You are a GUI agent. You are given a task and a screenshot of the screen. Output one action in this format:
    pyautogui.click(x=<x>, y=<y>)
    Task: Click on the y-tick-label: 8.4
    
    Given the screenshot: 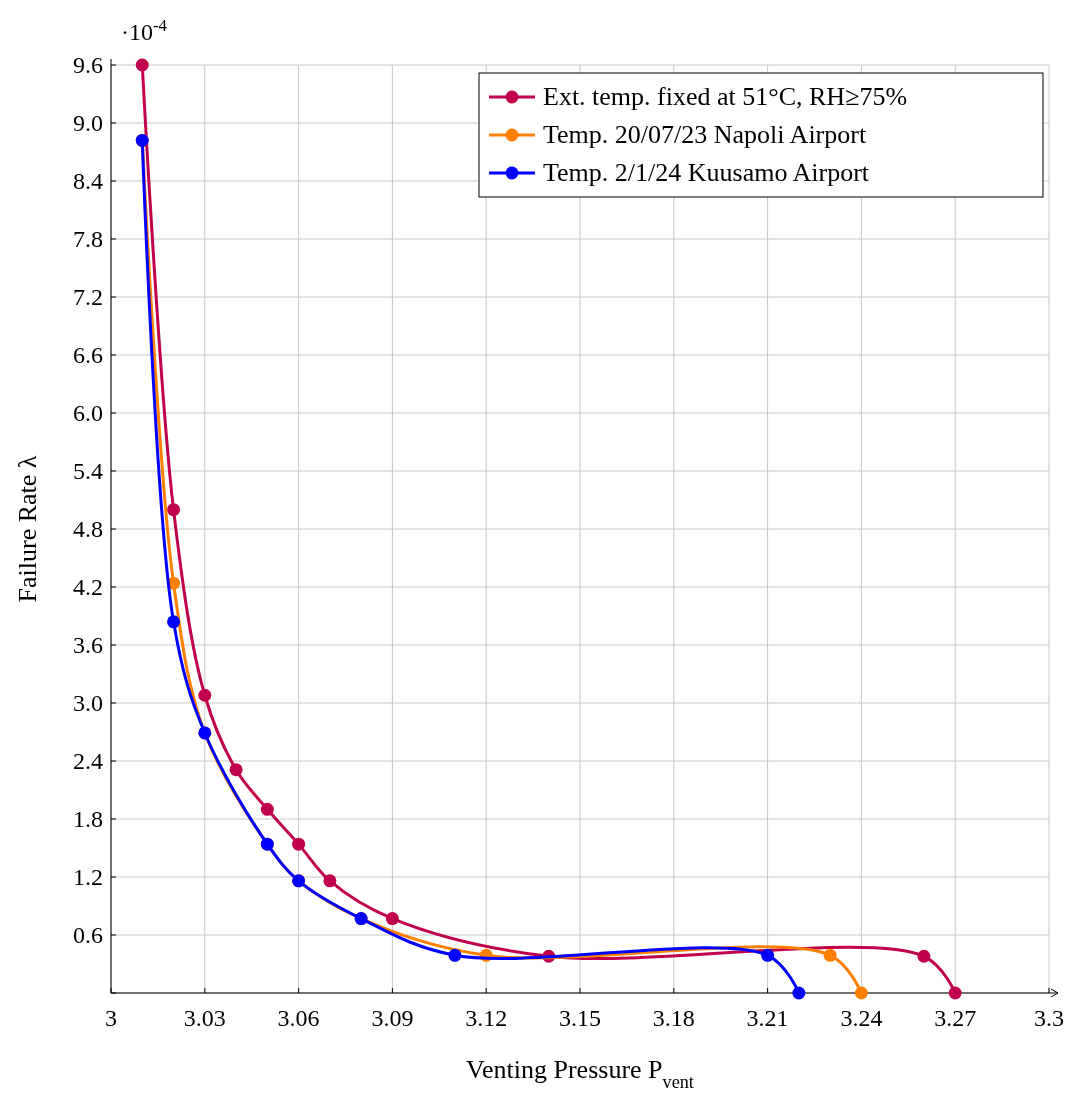 What is the action you would take?
    pyautogui.click(x=88, y=181)
    